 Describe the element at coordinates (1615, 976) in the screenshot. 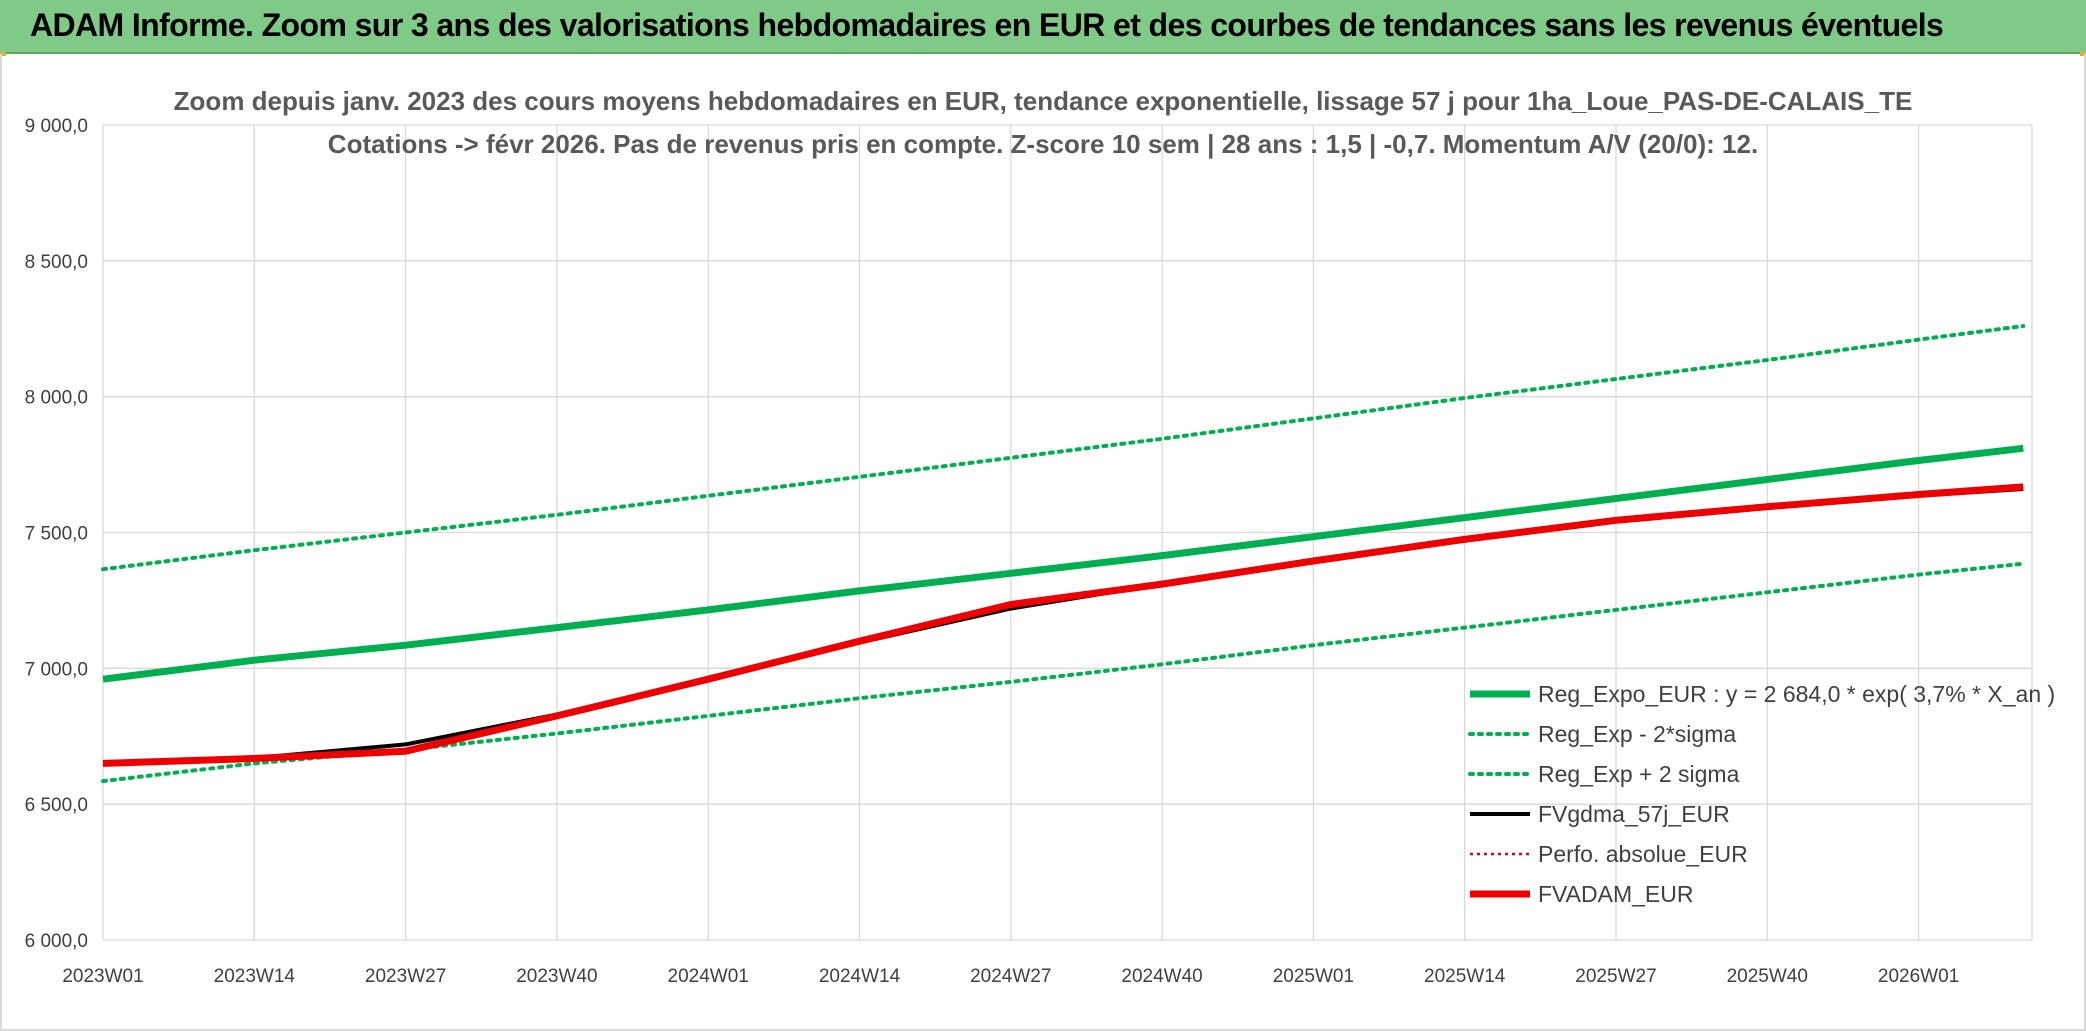

I see `x-tick-label: 2025W27` at that location.